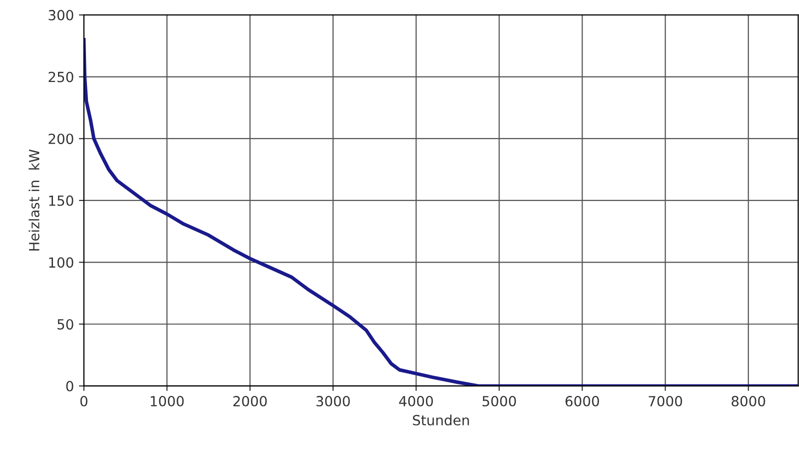 The width and height of the screenshot is (799, 453). Describe the element at coordinates (84, 401) in the screenshot. I see `x-tick-label: 0` at that location.